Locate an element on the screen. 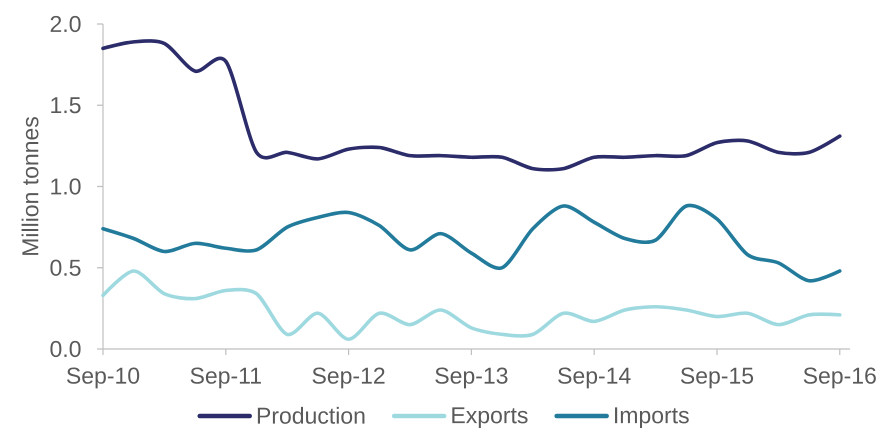  x-tick-label: Sep-10 is located at coordinates (103, 378).